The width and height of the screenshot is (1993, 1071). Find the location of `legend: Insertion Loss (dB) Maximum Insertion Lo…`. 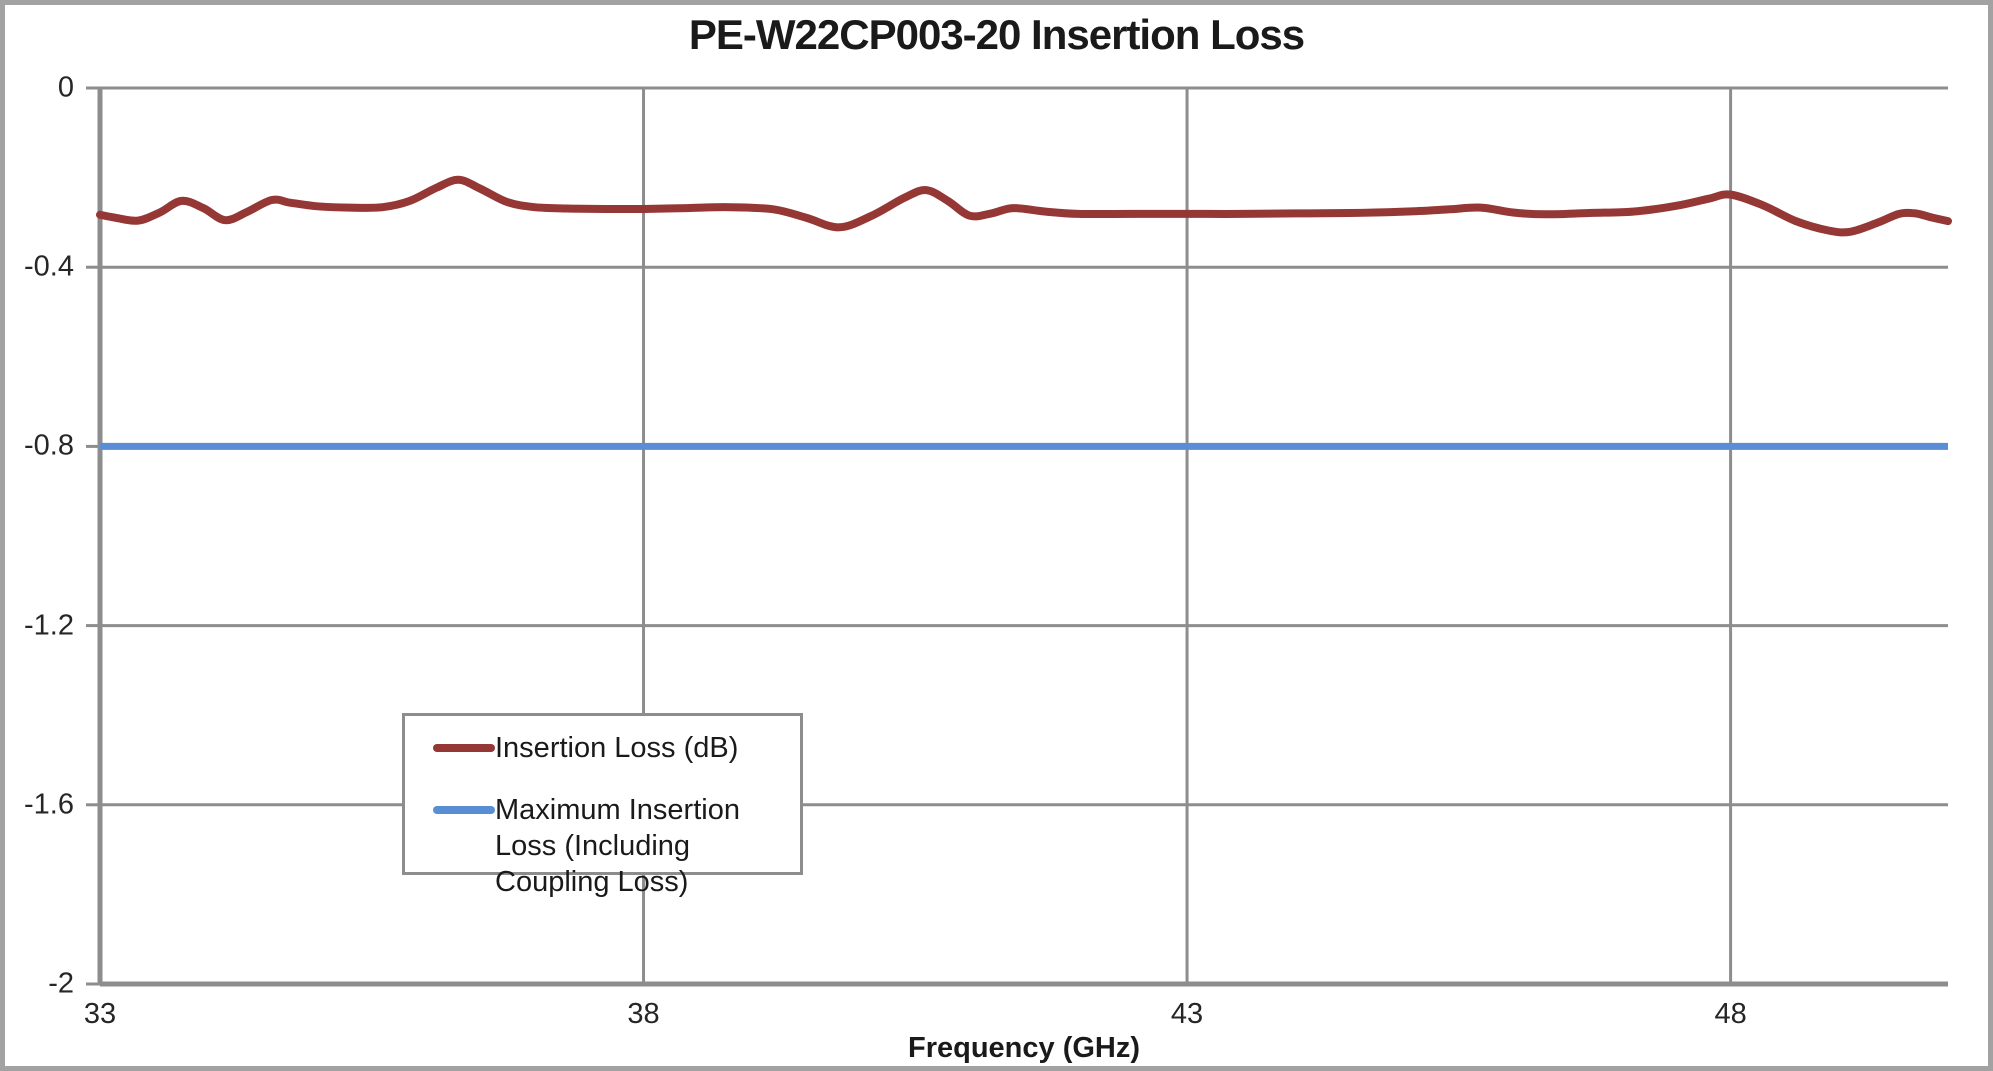

legend: Insertion Loss (dB) Maximum Insertion Lo… is located at coordinates (602, 805).